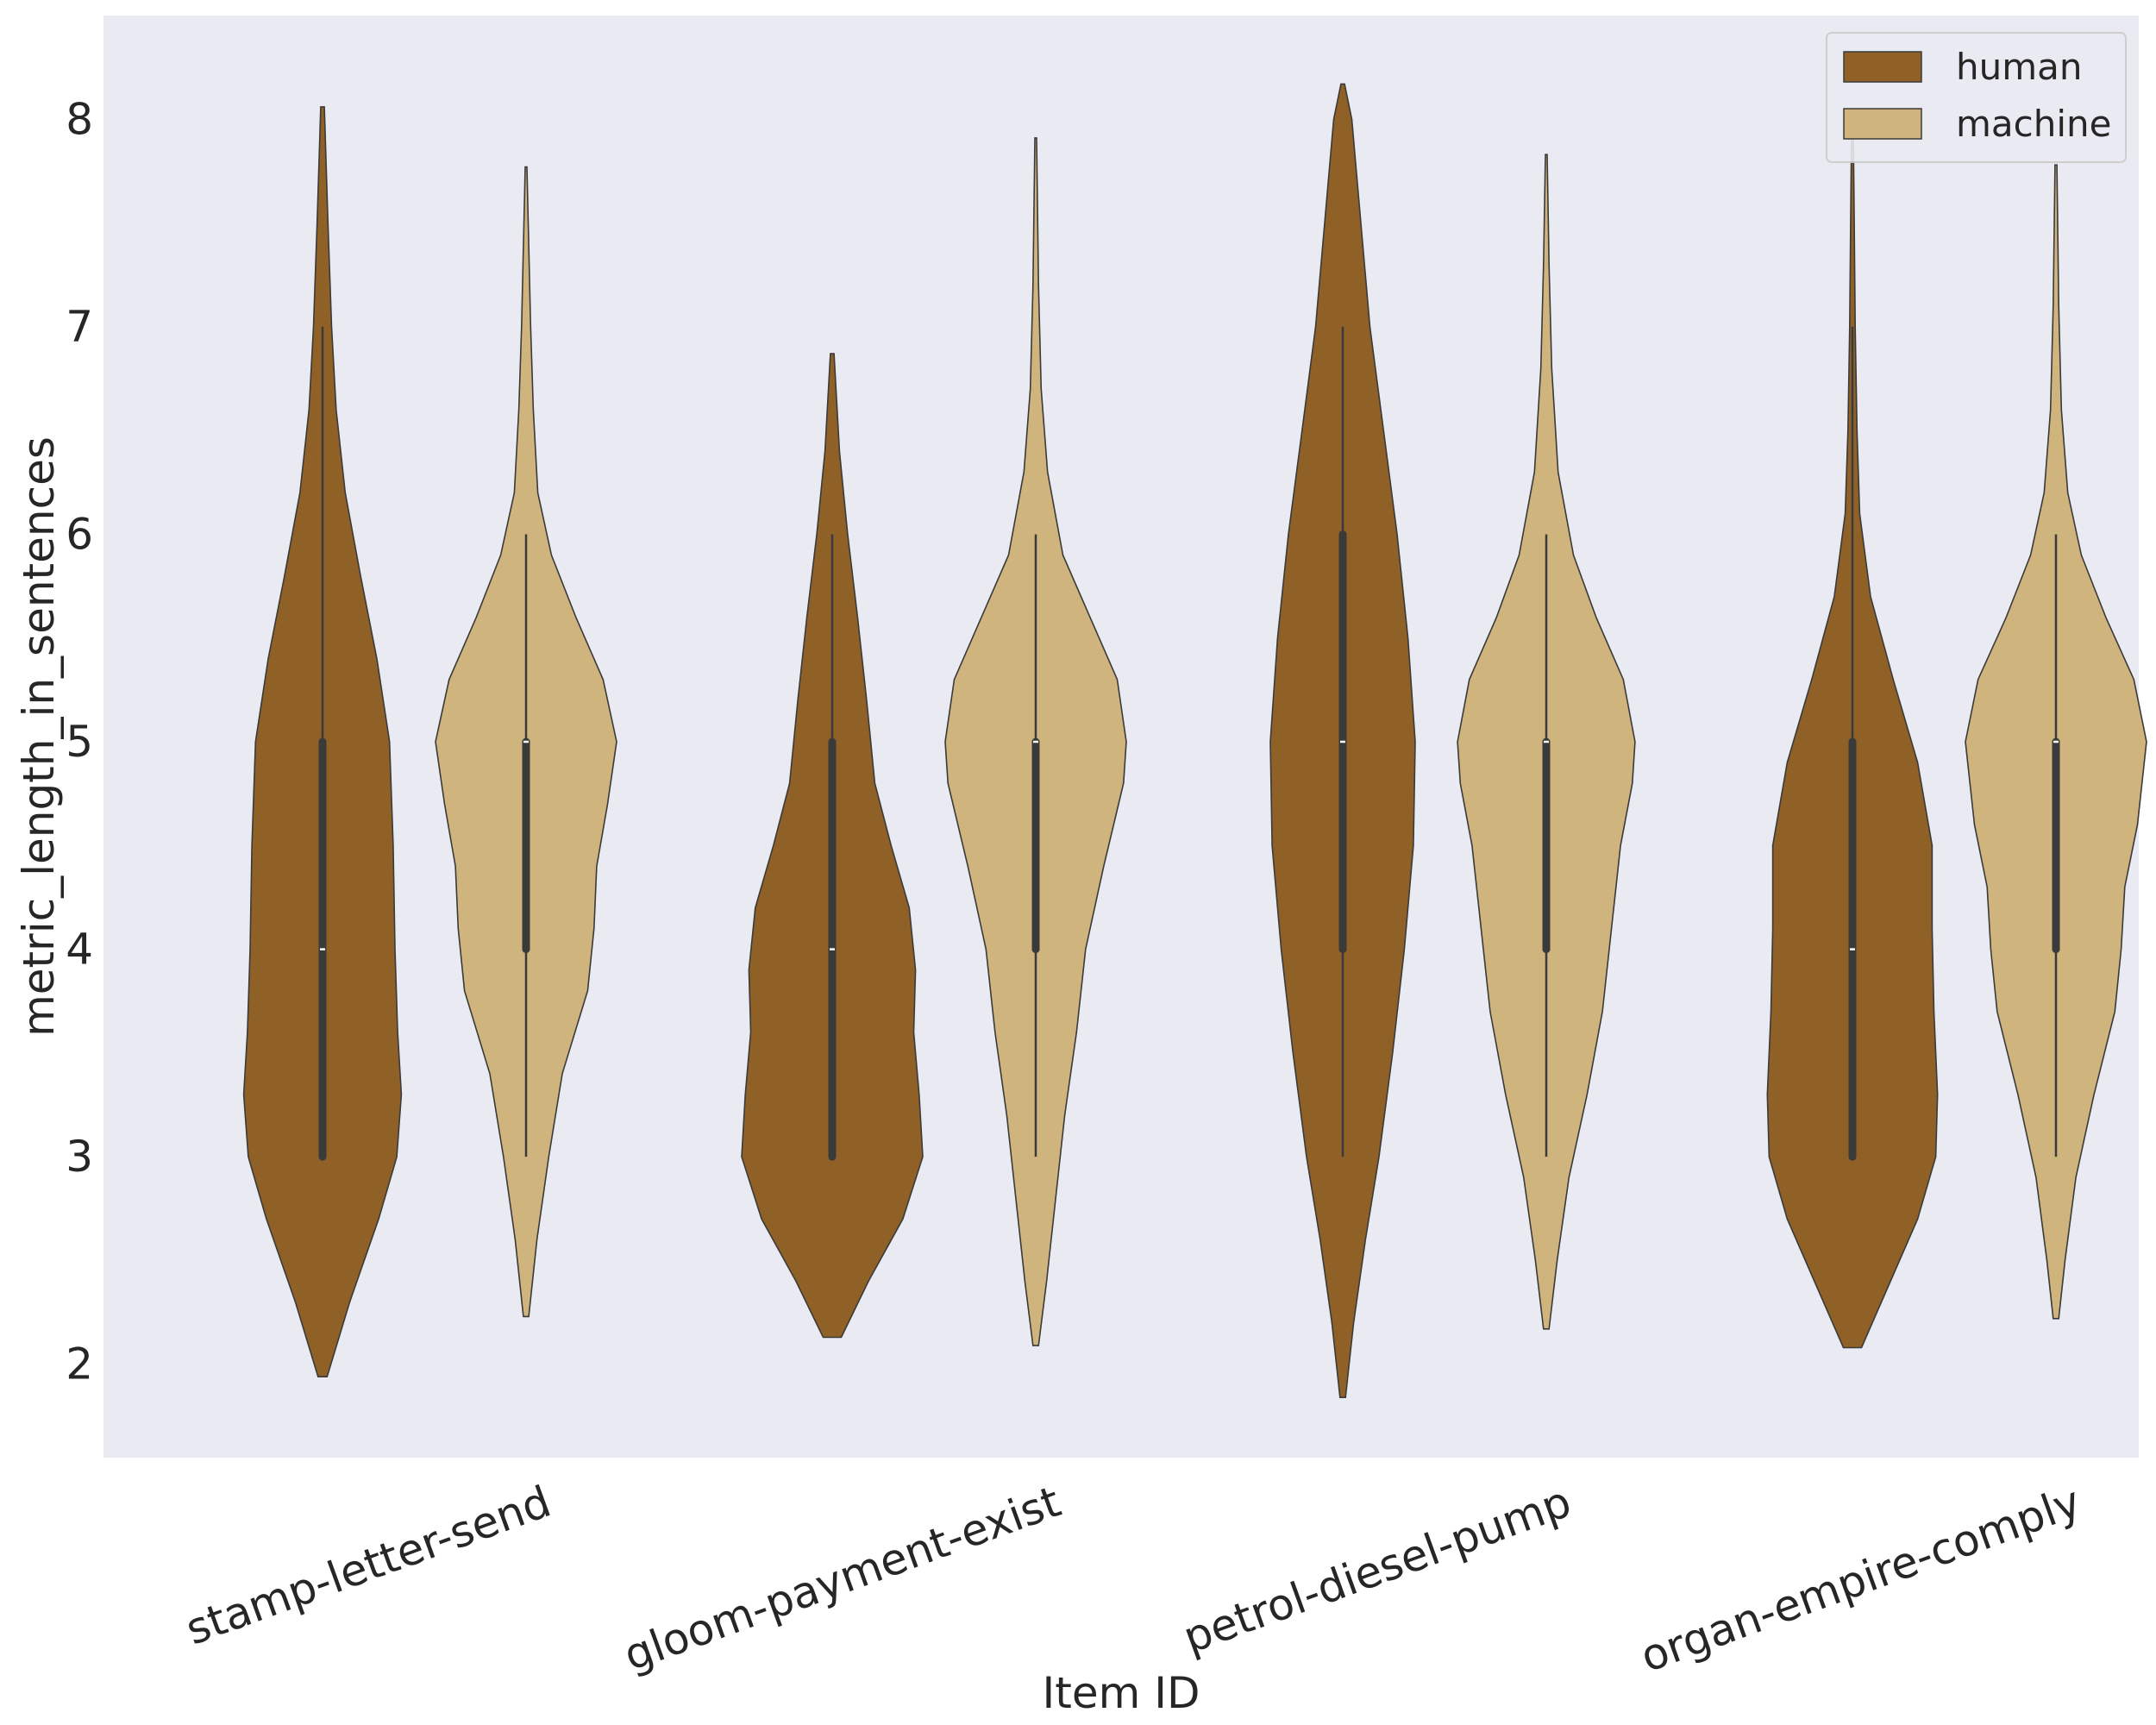  Describe the element at coordinates (79, 534) in the screenshot. I see `y-tick-label: 6` at that location.